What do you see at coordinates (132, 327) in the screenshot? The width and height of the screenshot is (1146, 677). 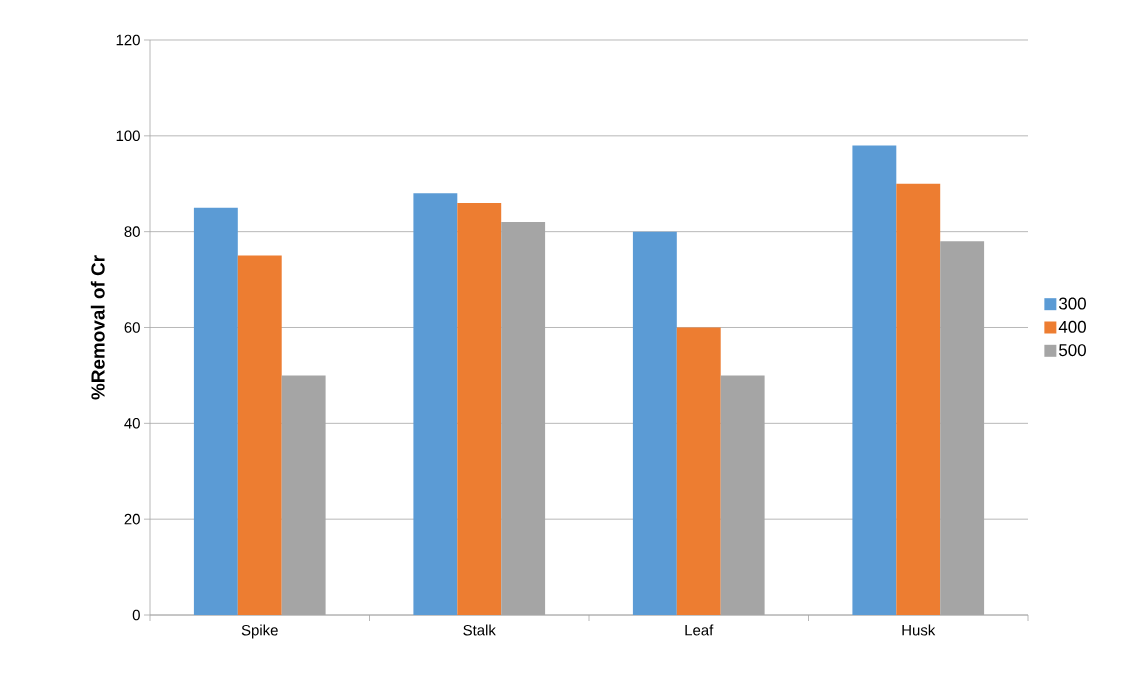 I see `y-tick-label: 60` at bounding box center [132, 327].